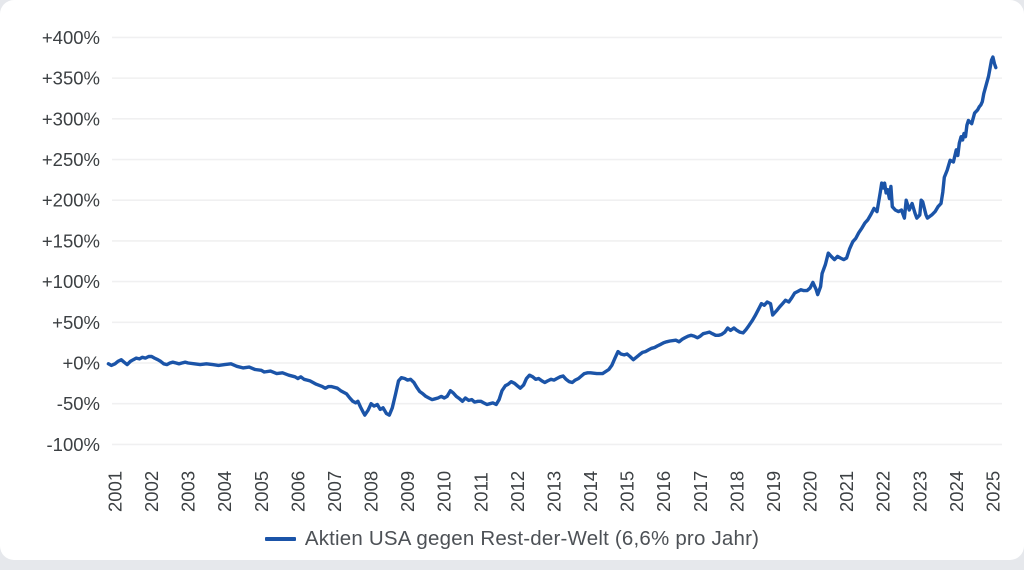 Image resolution: width=1024 pixels, height=570 pixels. I want to click on svg-text: +250%, so click(71, 159).